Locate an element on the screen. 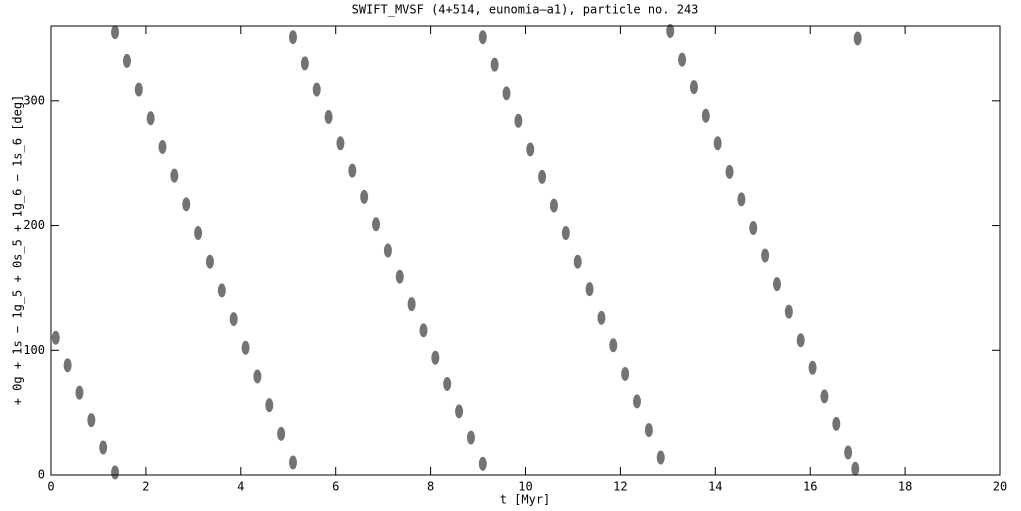 The image size is (1021, 511). x-tick-label: 14 is located at coordinates (715, 487).